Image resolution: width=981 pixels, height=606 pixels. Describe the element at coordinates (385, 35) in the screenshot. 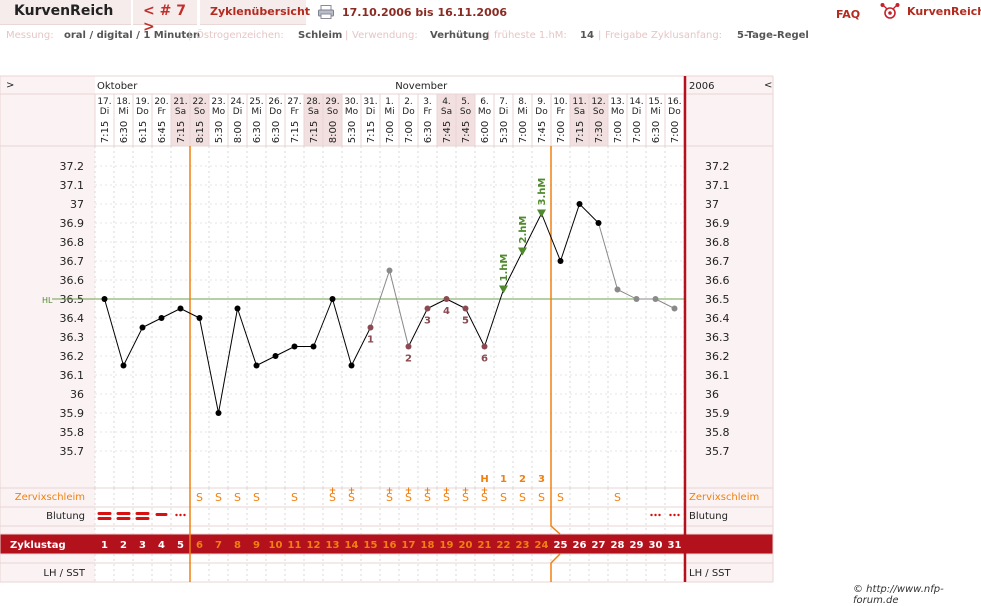

I see `usage-label: Verwendung:` at that location.